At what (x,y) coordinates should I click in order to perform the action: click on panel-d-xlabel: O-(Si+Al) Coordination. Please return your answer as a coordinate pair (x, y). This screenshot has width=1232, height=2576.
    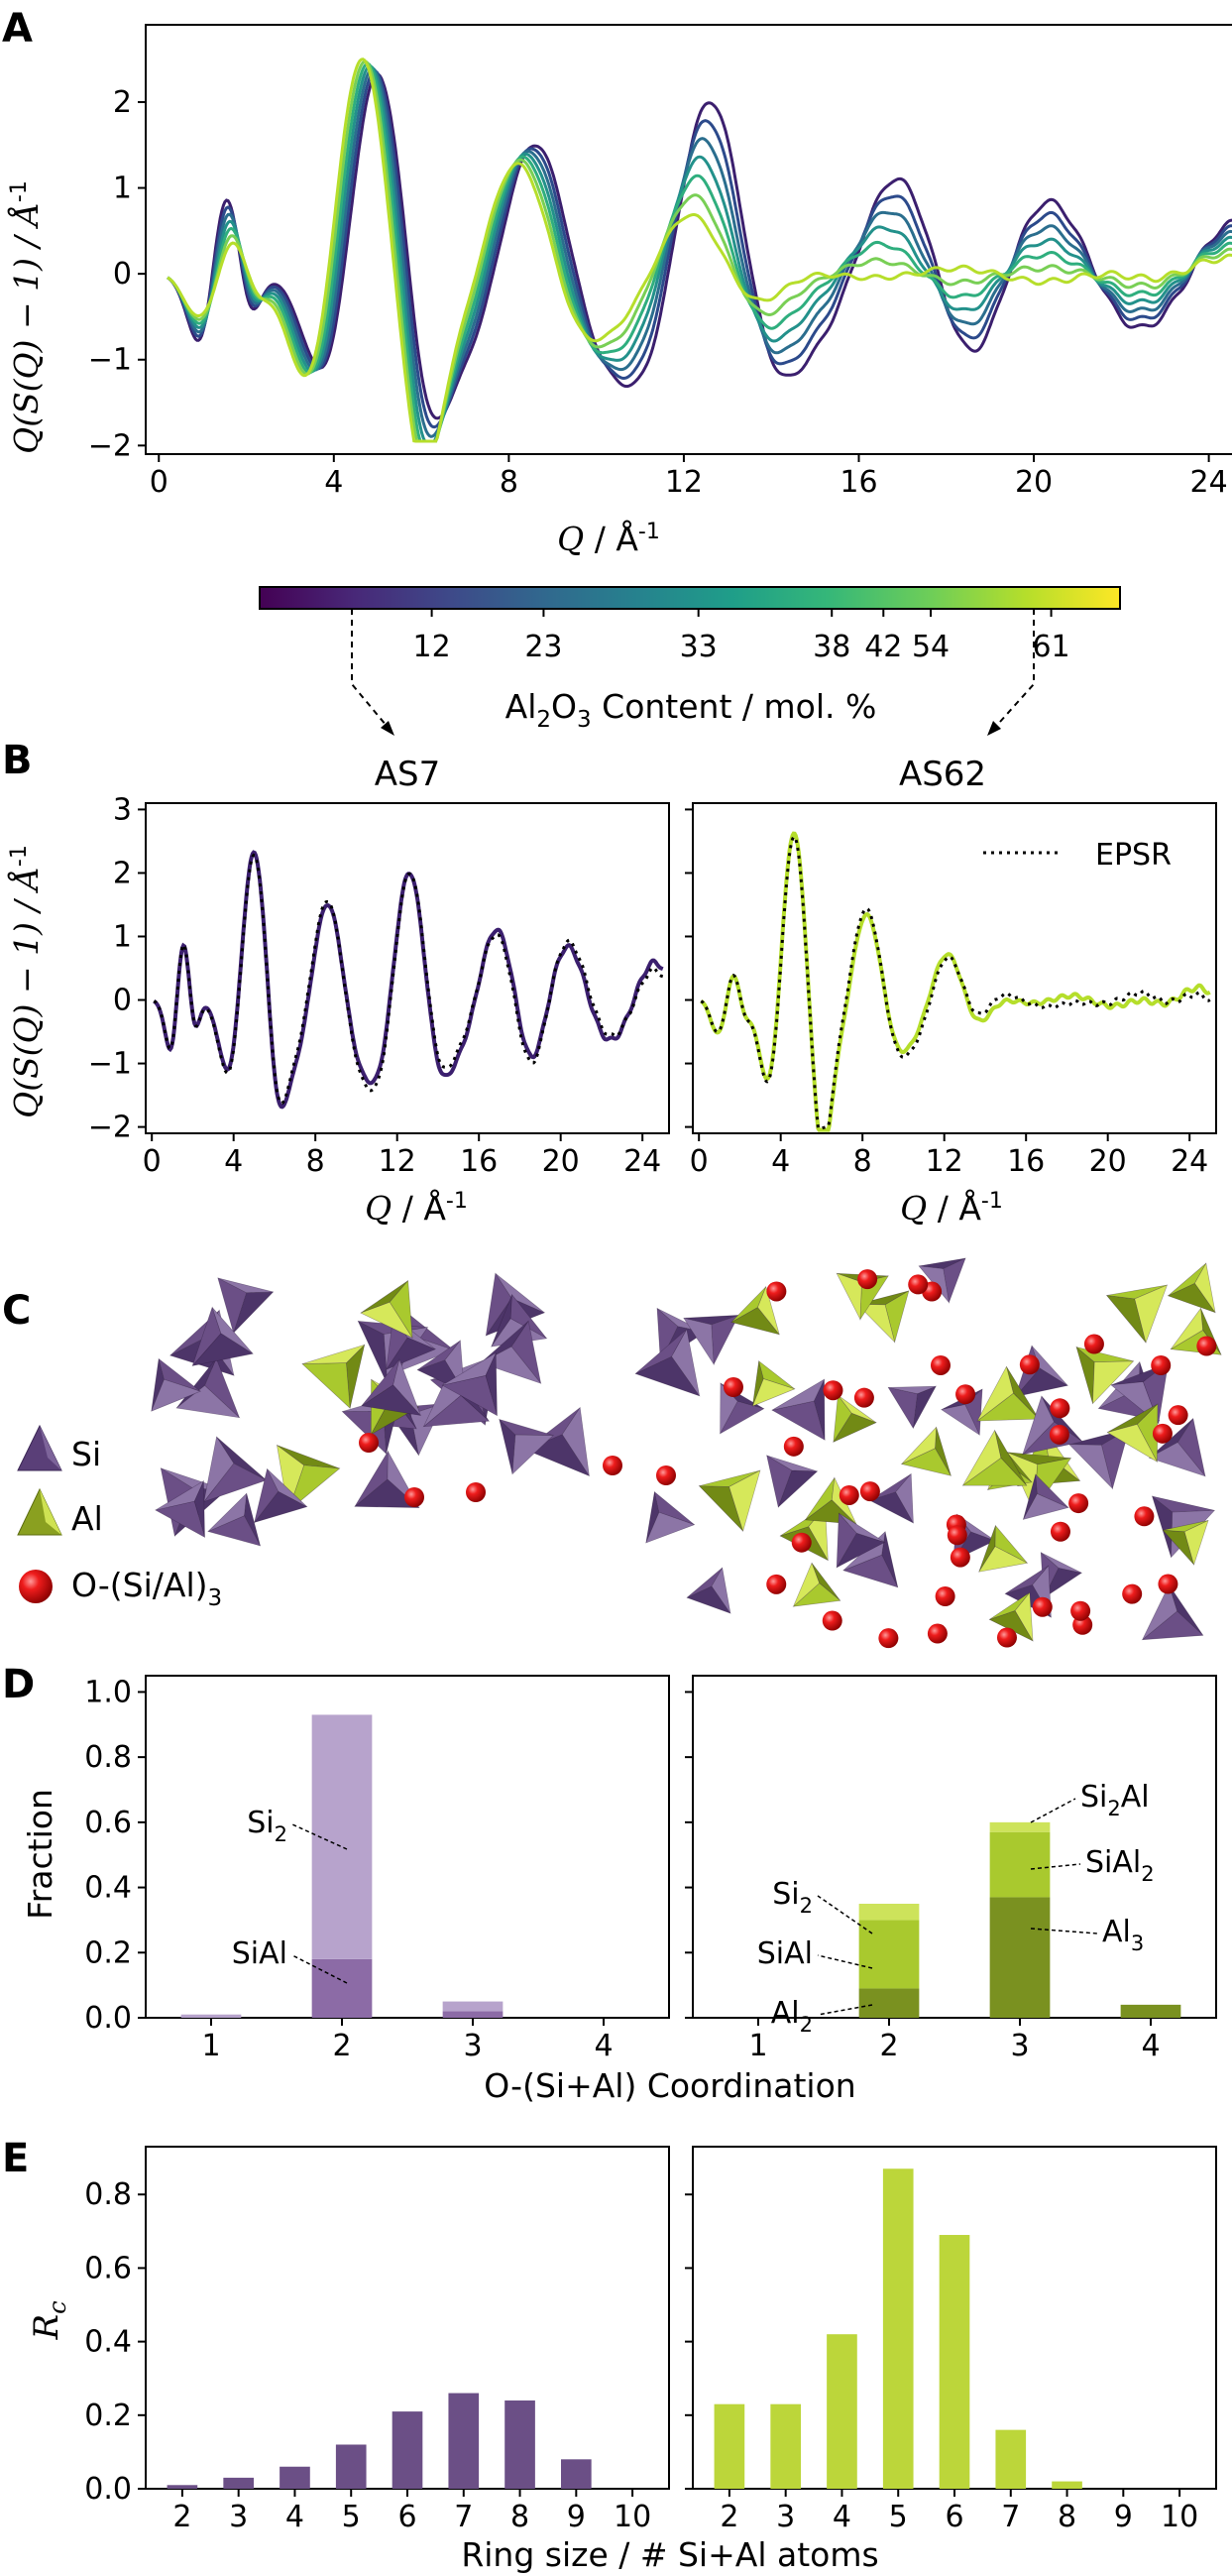
    Looking at the image, I should click on (669, 2085).